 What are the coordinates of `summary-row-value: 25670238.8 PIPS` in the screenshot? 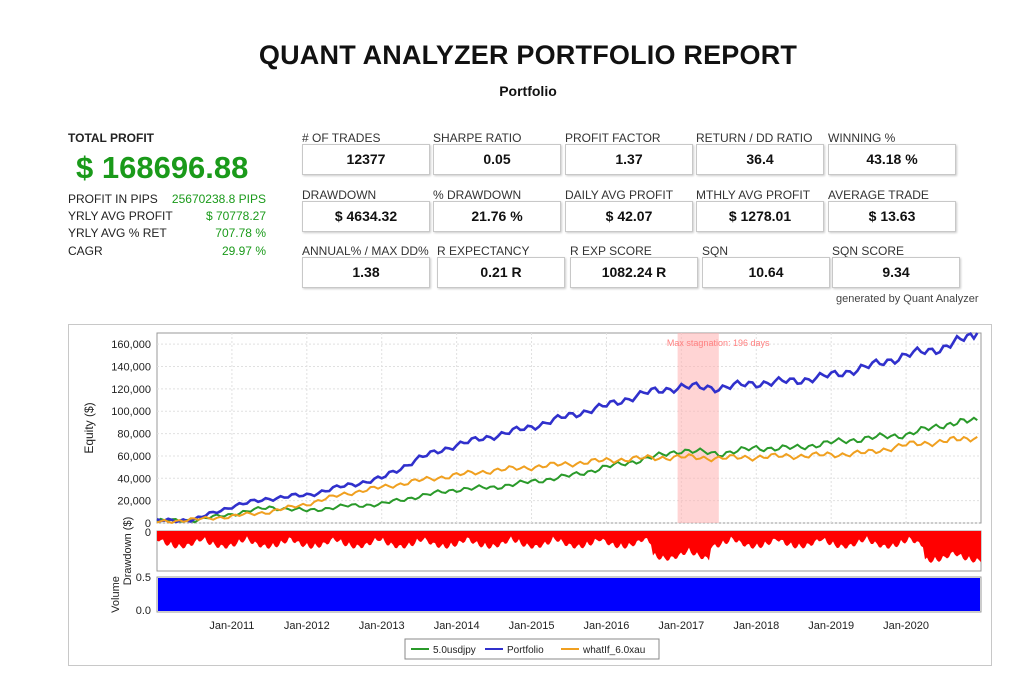 It's located at (218, 199).